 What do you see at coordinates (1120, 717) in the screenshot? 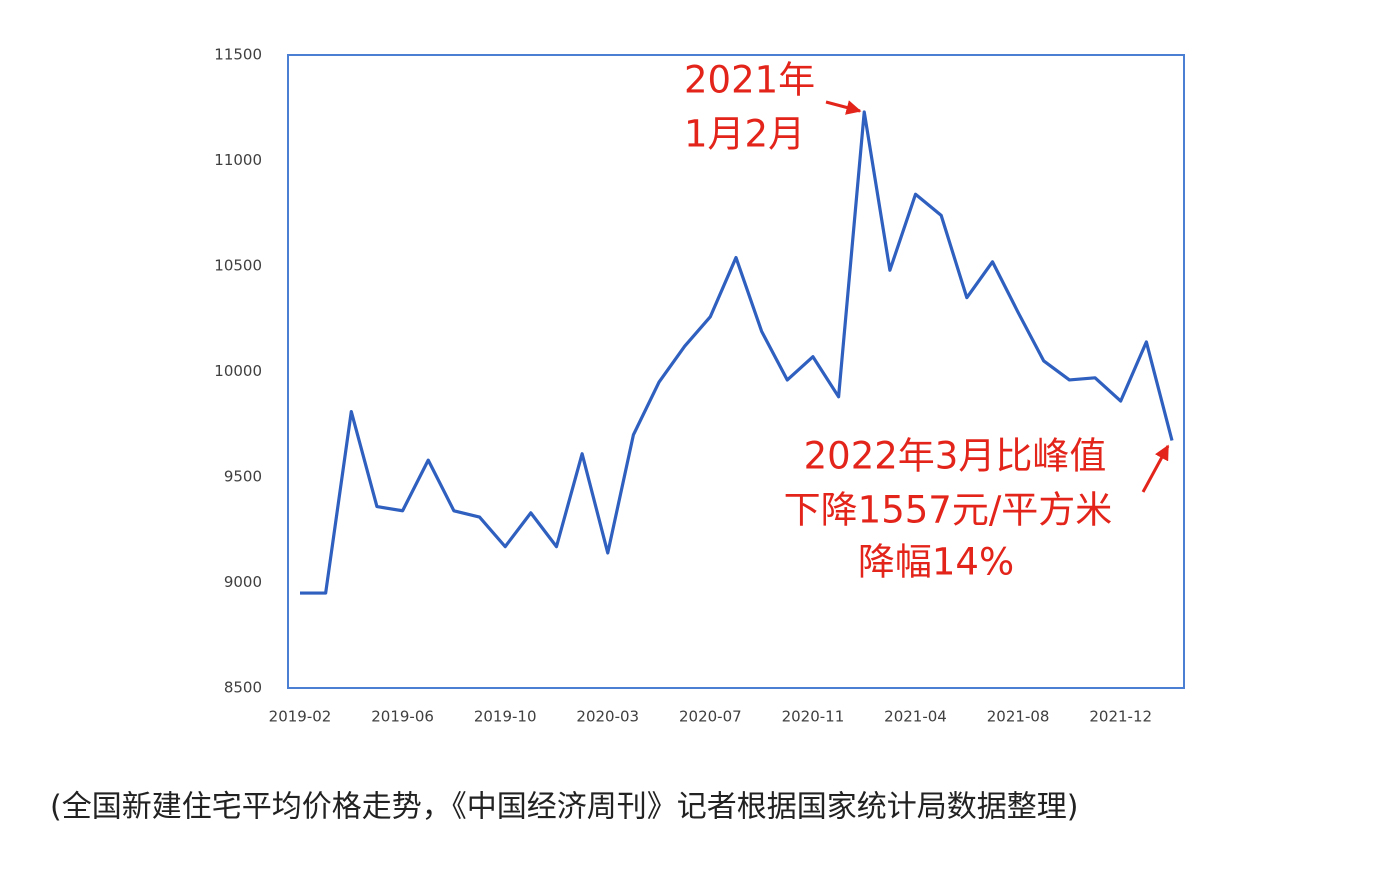
I see `x-tick-label: 2021-12` at bounding box center [1120, 717].